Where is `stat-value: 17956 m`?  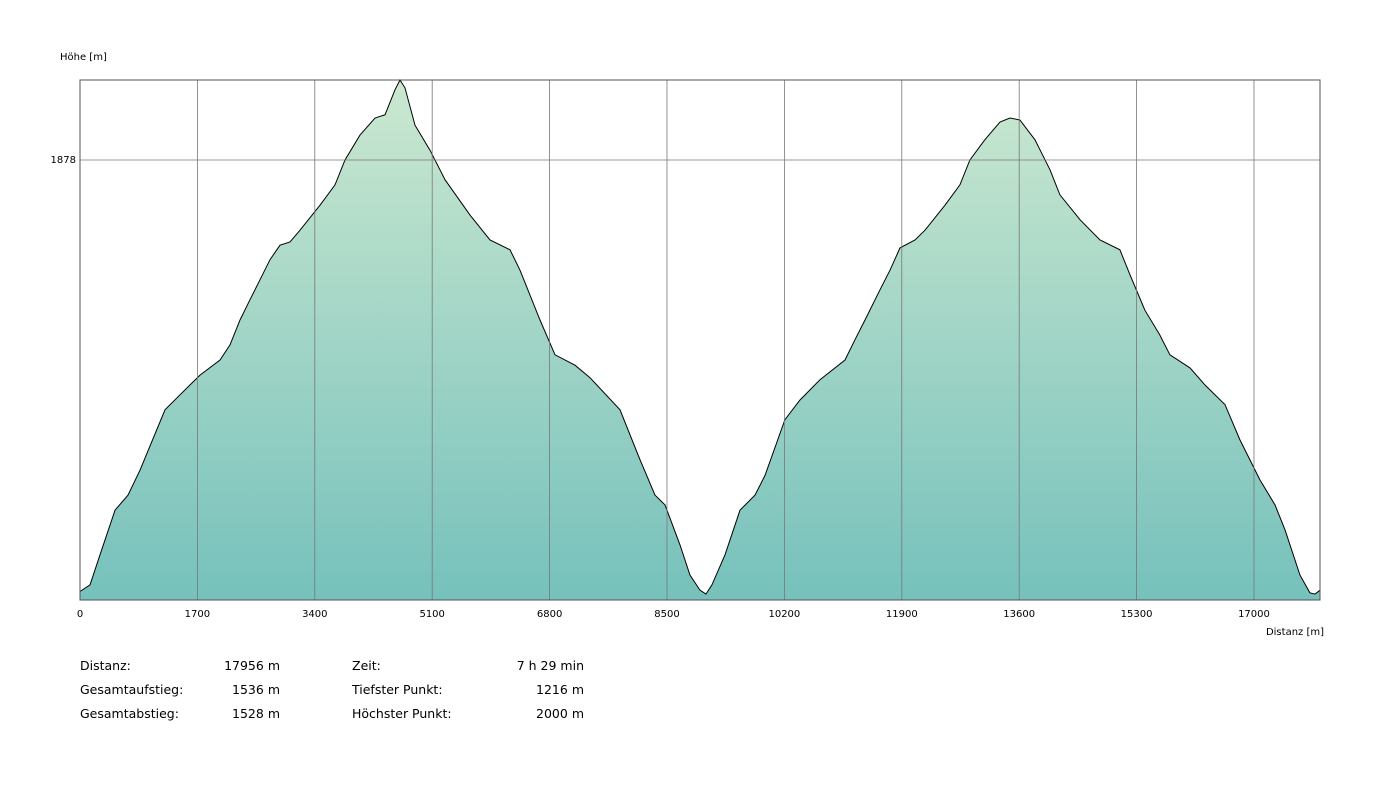
stat-value: 17956 m is located at coordinates (252, 665).